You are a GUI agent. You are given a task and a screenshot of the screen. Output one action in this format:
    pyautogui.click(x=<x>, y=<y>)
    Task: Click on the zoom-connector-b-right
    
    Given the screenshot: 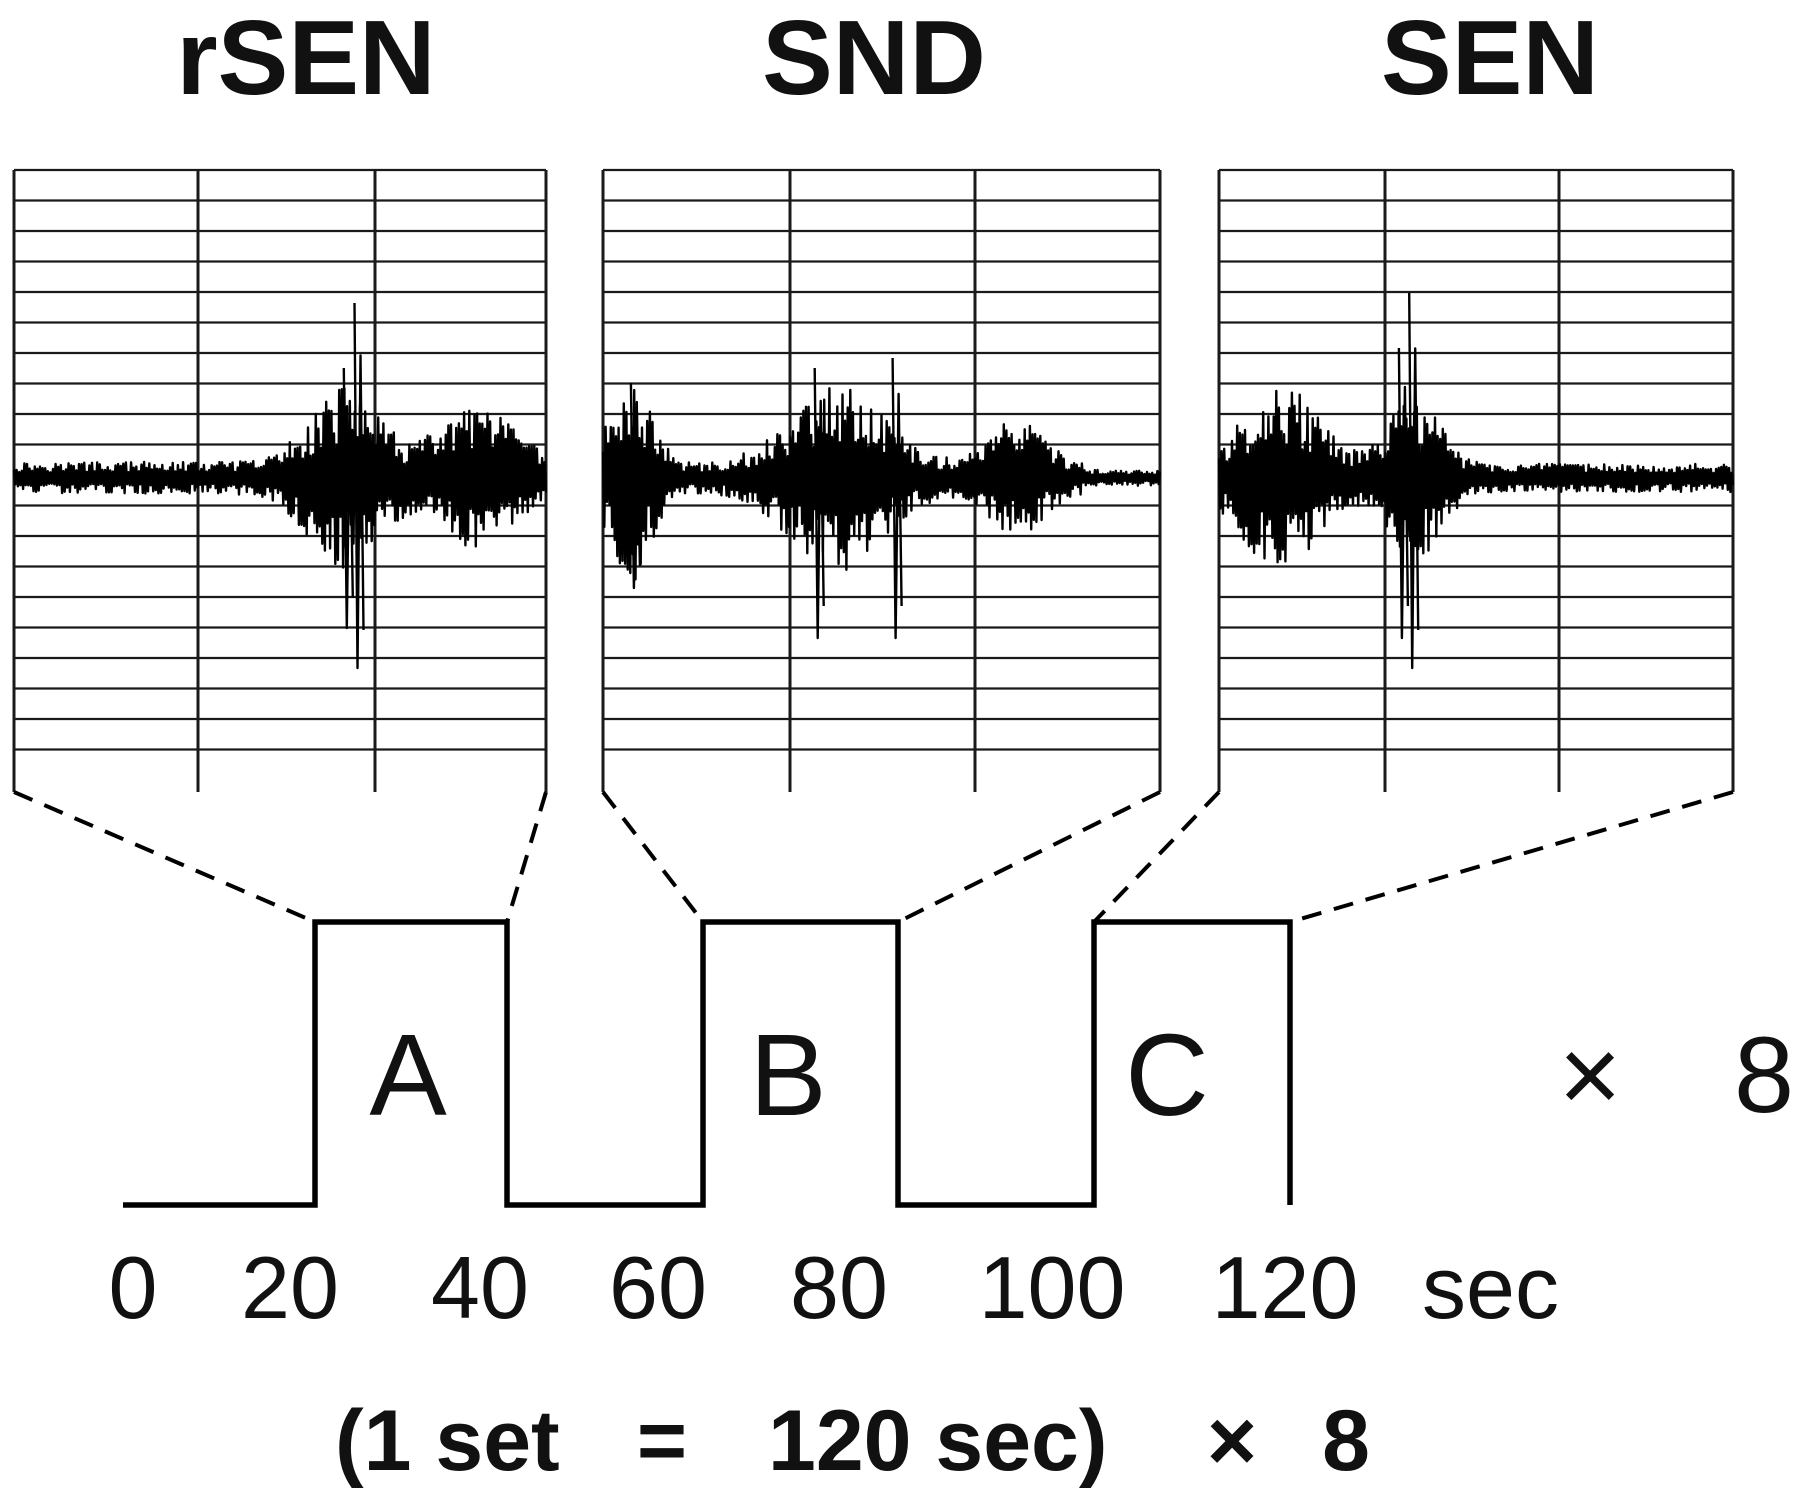 What is the action you would take?
    pyautogui.click(x=1029, y=857)
    